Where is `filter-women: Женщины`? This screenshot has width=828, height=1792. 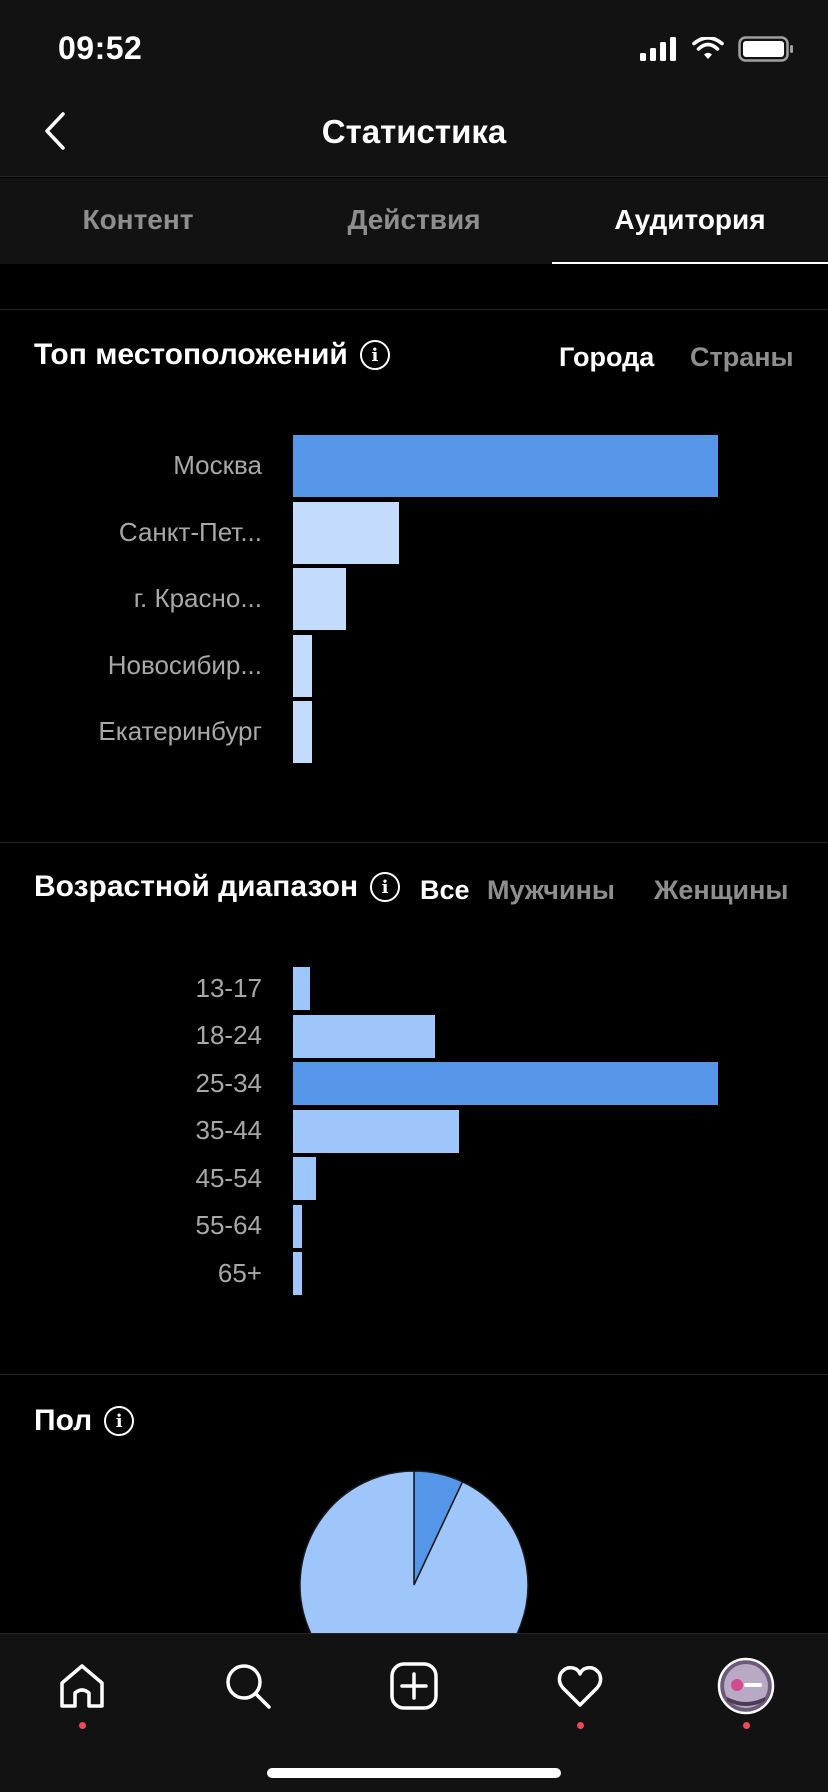 filter-women: Женщины is located at coordinates (721, 890).